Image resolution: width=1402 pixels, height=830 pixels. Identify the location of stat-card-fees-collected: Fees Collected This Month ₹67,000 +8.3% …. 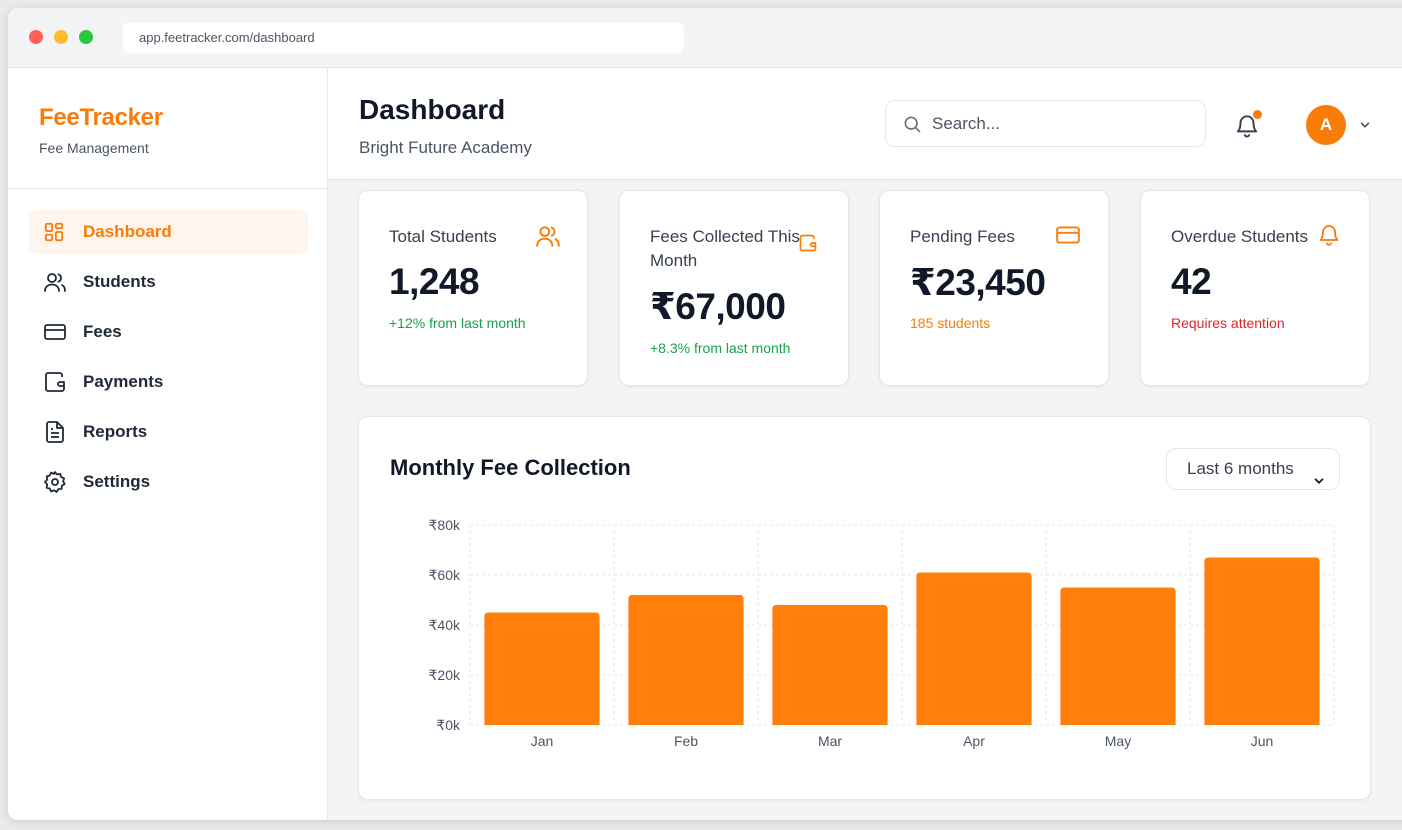
(734, 288).